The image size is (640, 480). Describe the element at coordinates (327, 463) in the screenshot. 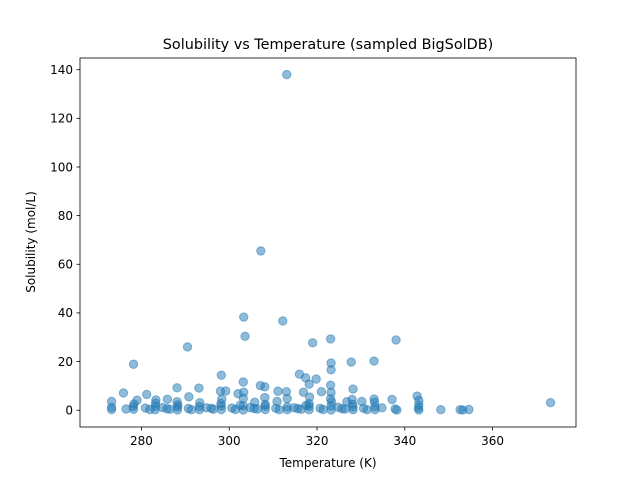

I see `x-axis-label: Temperature (K)` at that location.